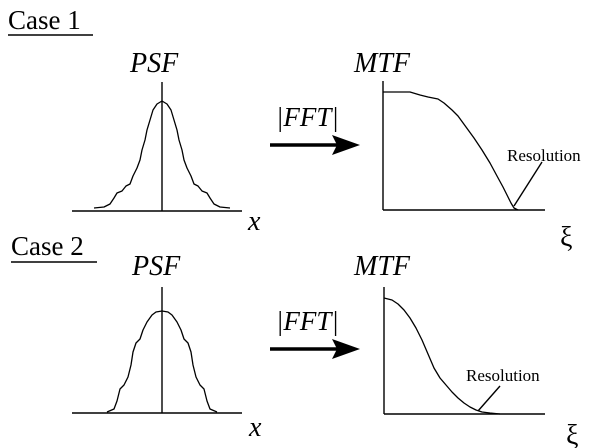  I want to click on case-1-mtf-axis-label: ξ, so click(566, 237).